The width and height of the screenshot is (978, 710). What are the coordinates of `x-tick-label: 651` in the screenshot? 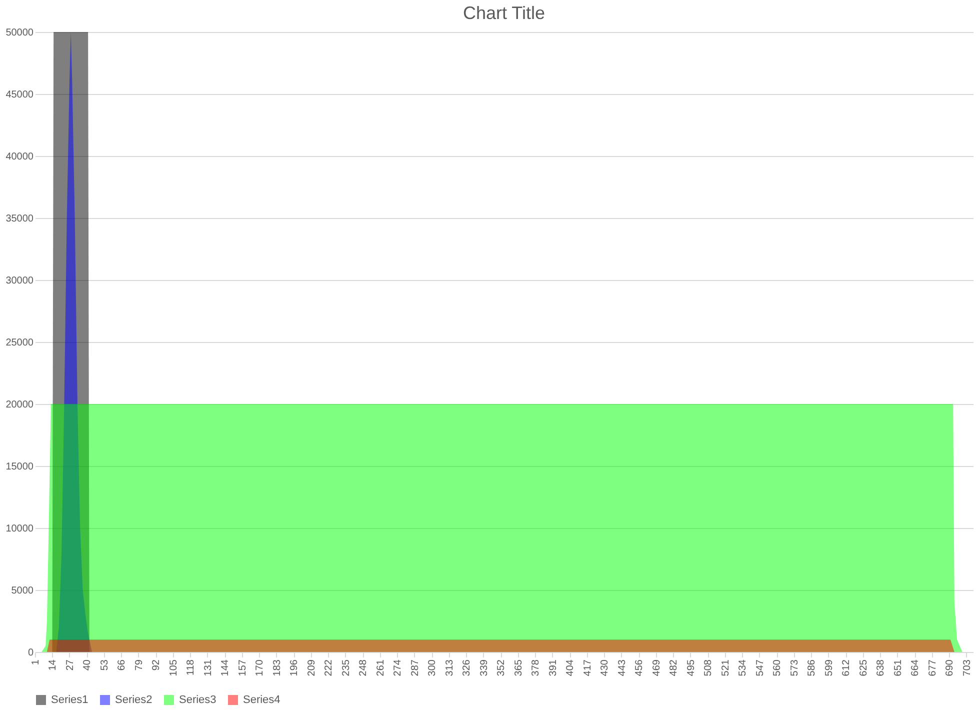 It's located at (898, 667).